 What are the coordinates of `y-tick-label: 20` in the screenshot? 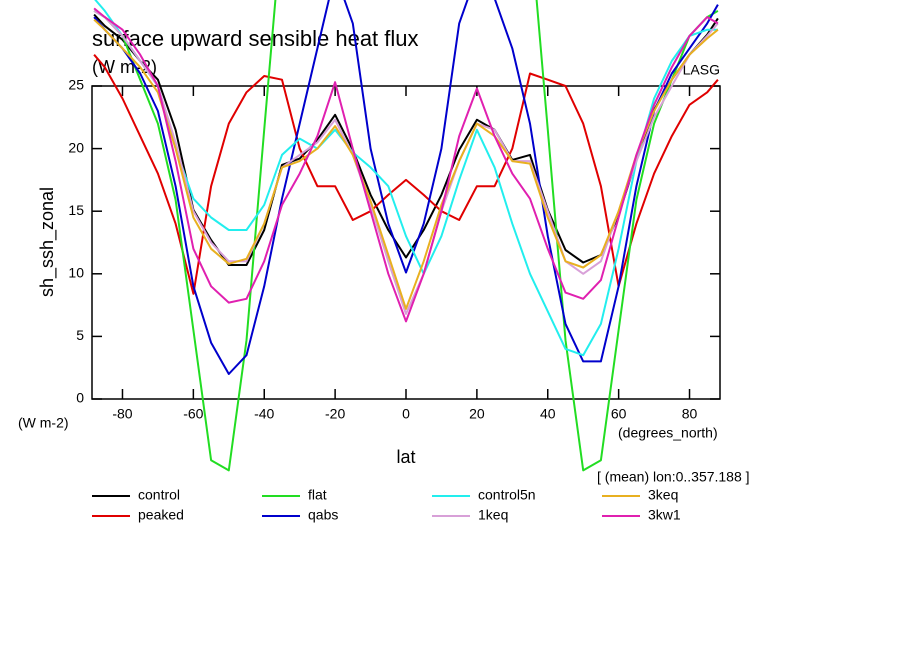 It's located at (76, 147).